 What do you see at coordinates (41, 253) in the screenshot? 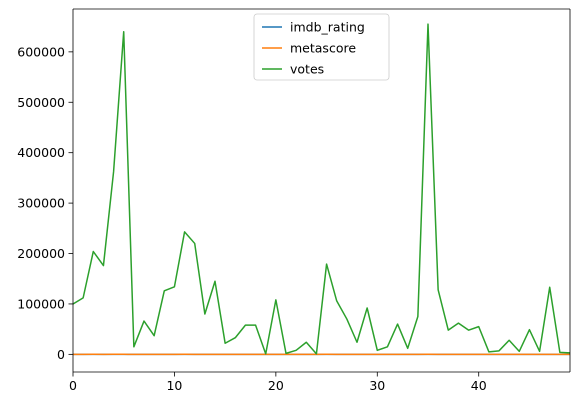
I see `y-tick-label: 200000` at bounding box center [41, 253].